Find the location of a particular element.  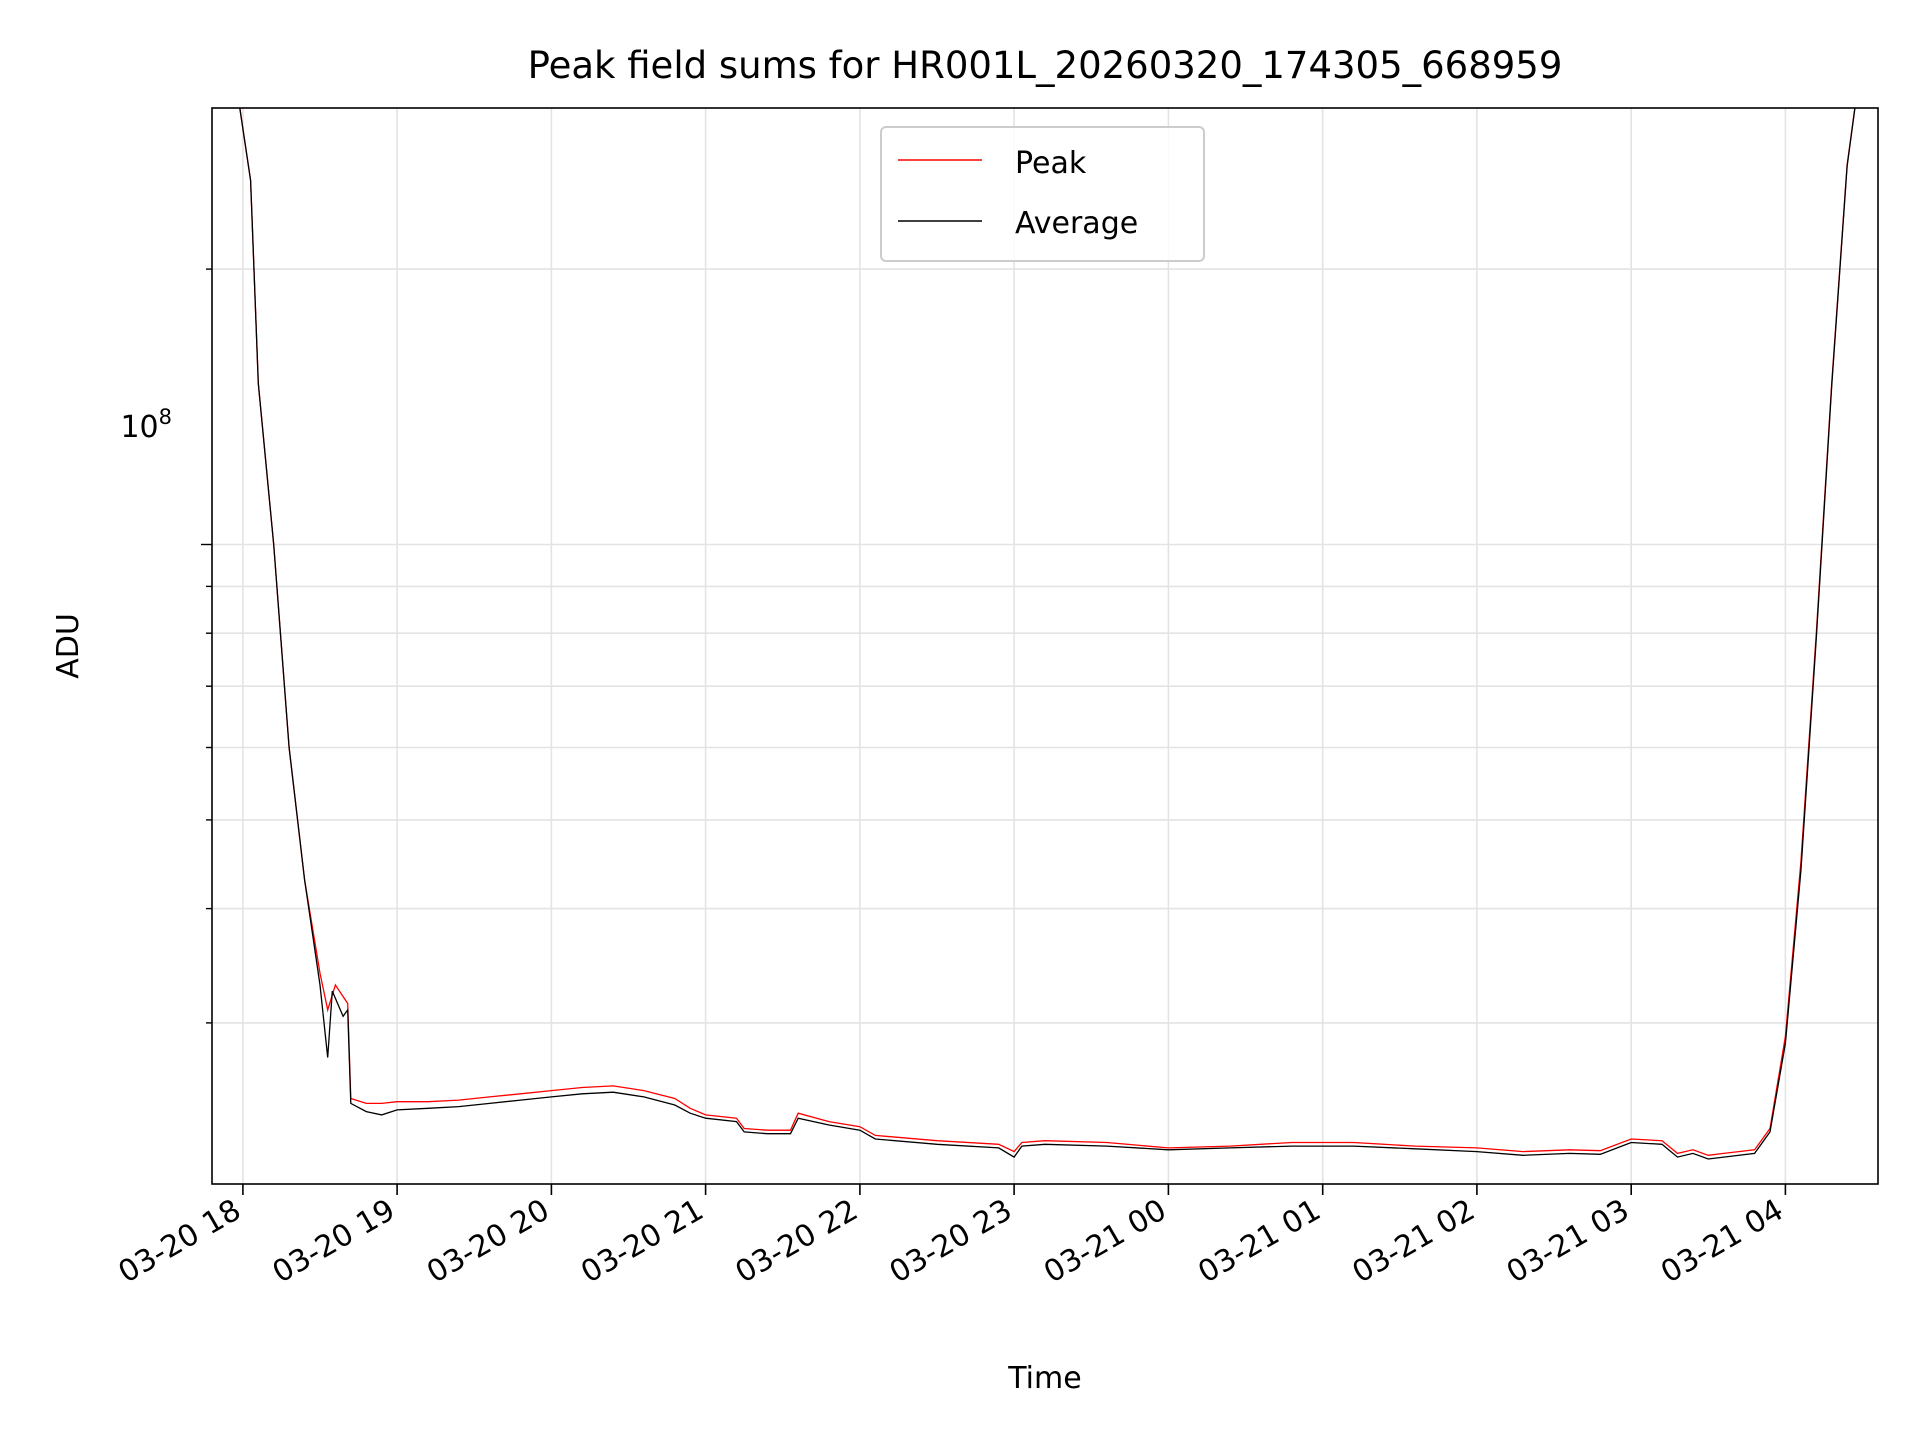

y-tick-label-exponent: 8 is located at coordinates (165, 417).